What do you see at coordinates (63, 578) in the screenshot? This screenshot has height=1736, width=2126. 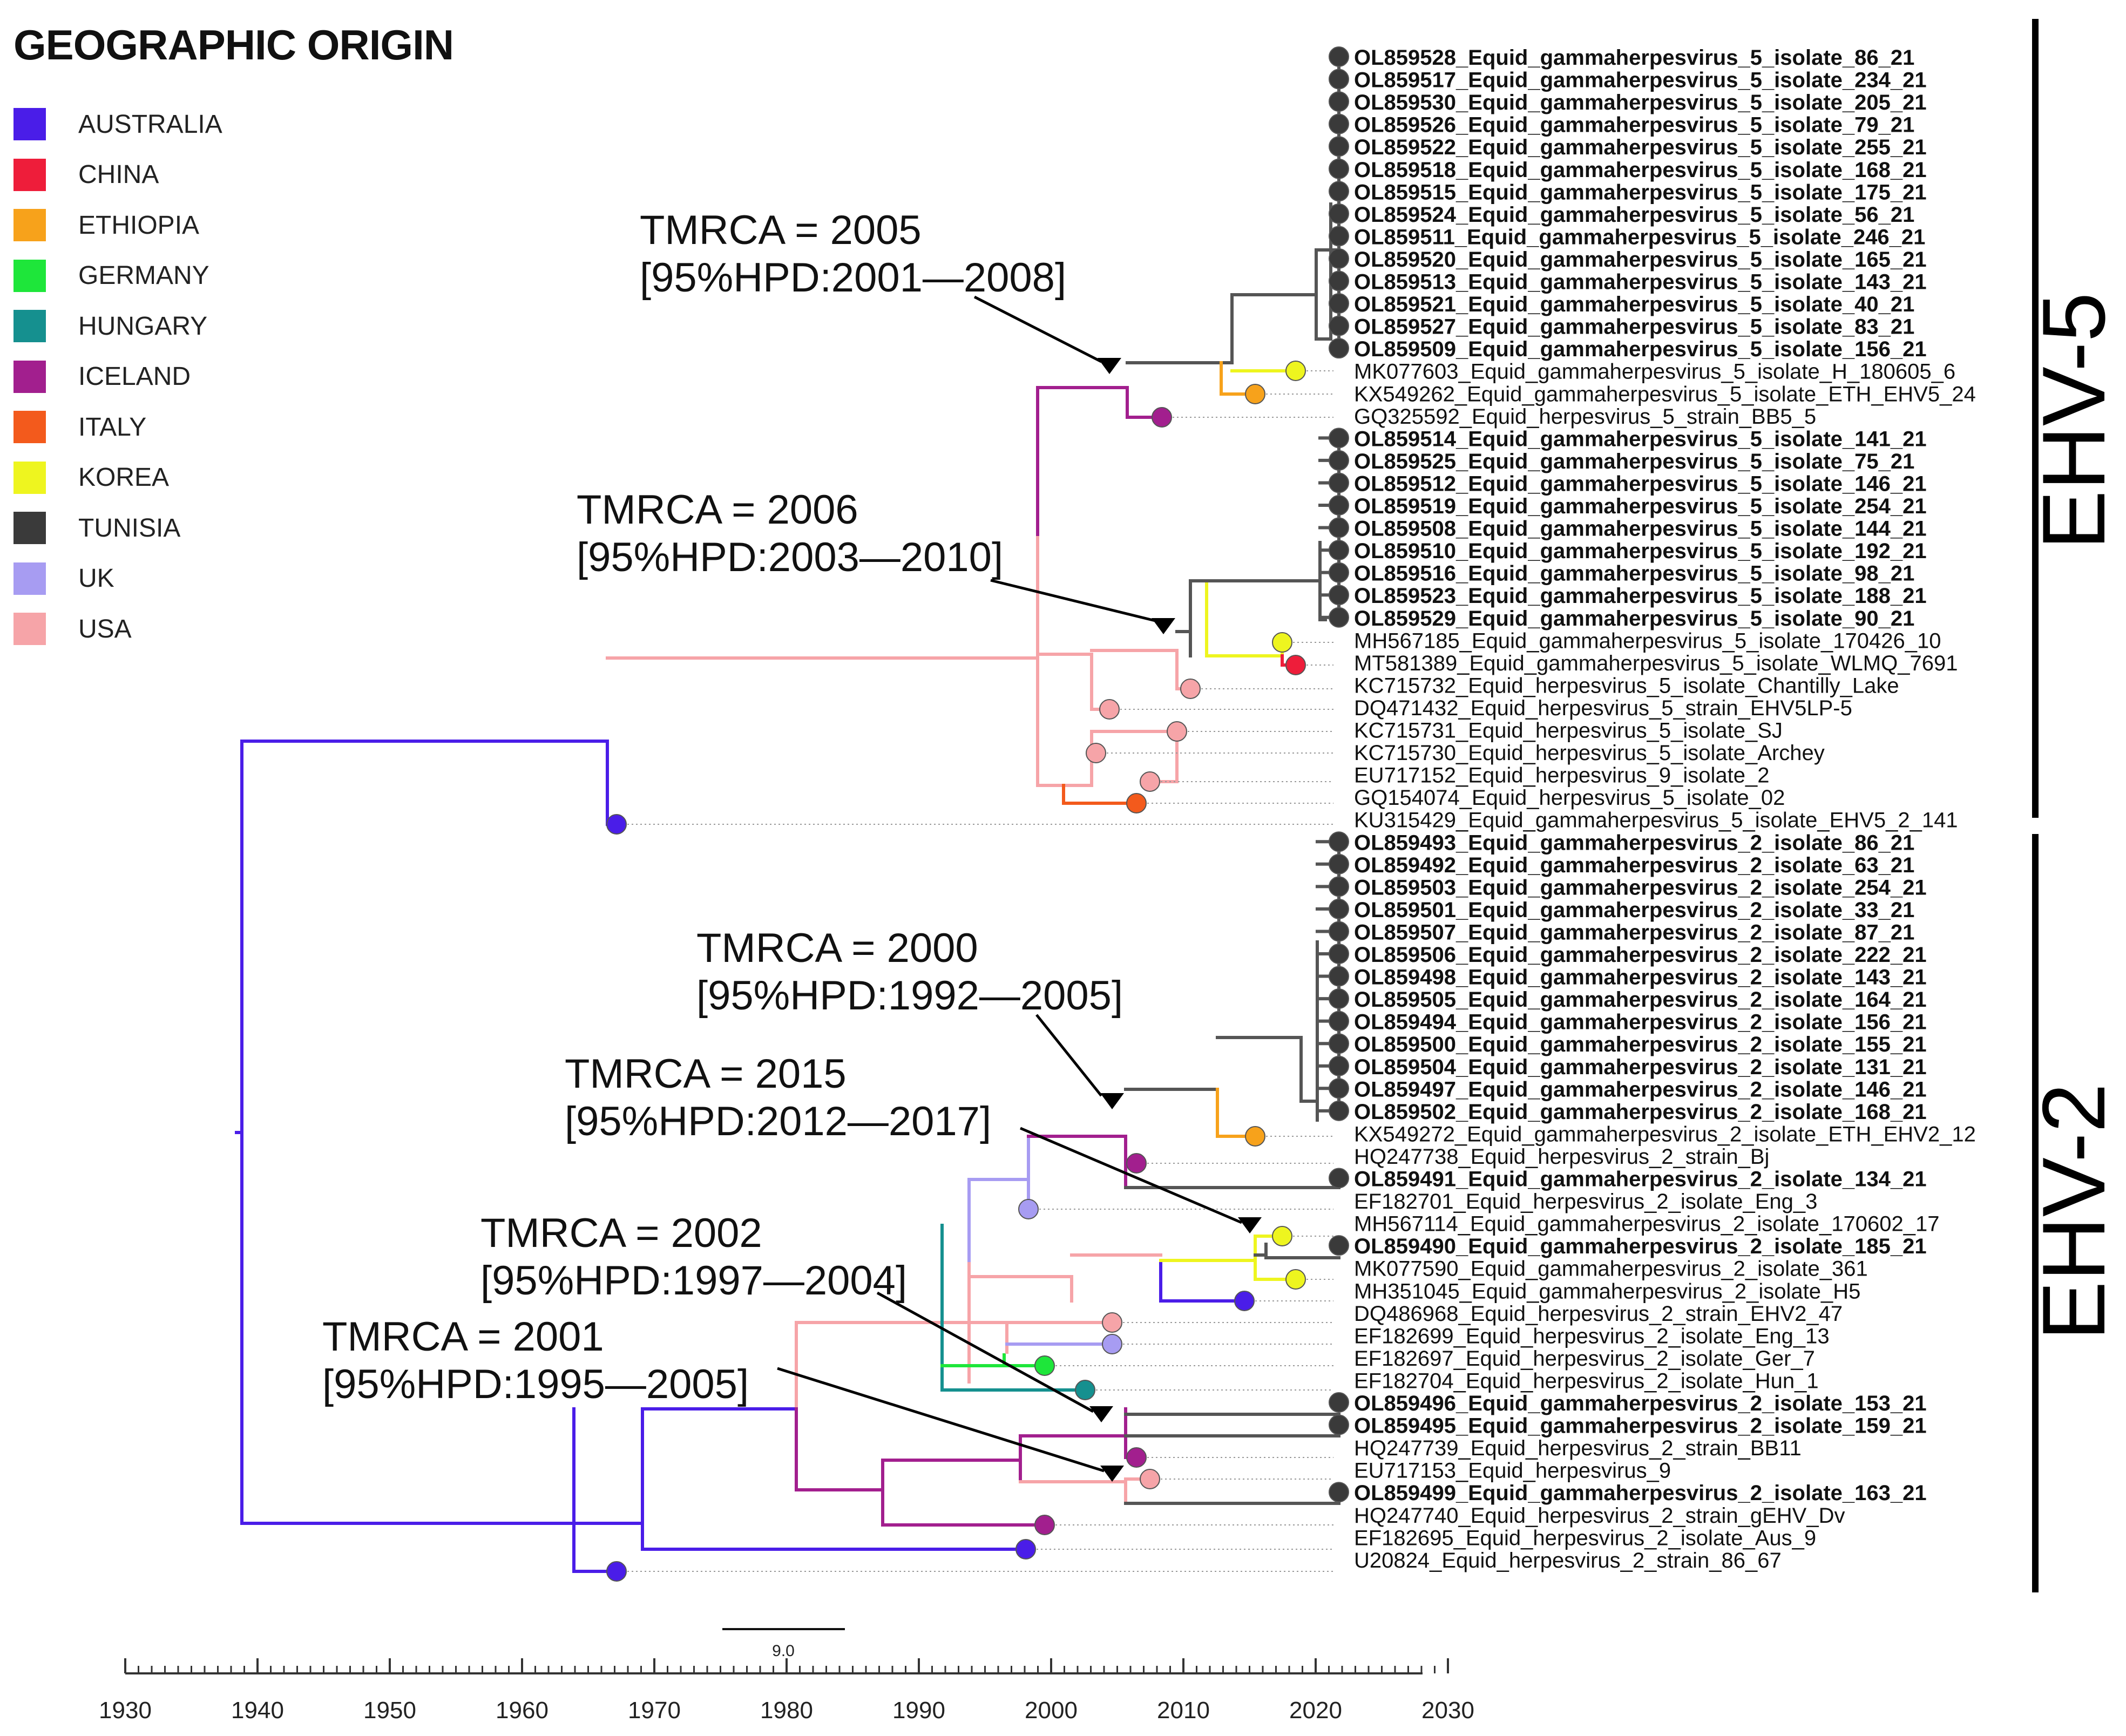 I see `legend-item-uk: UK` at bounding box center [63, 578].